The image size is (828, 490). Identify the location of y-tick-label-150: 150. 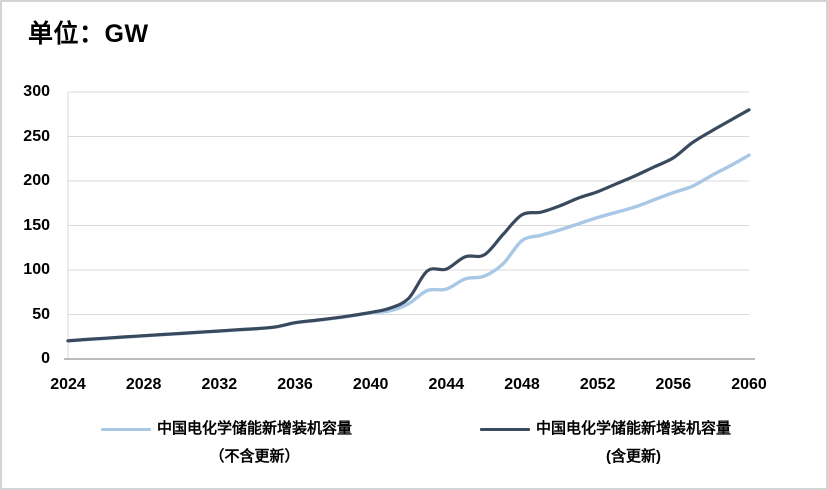
(36, 225).